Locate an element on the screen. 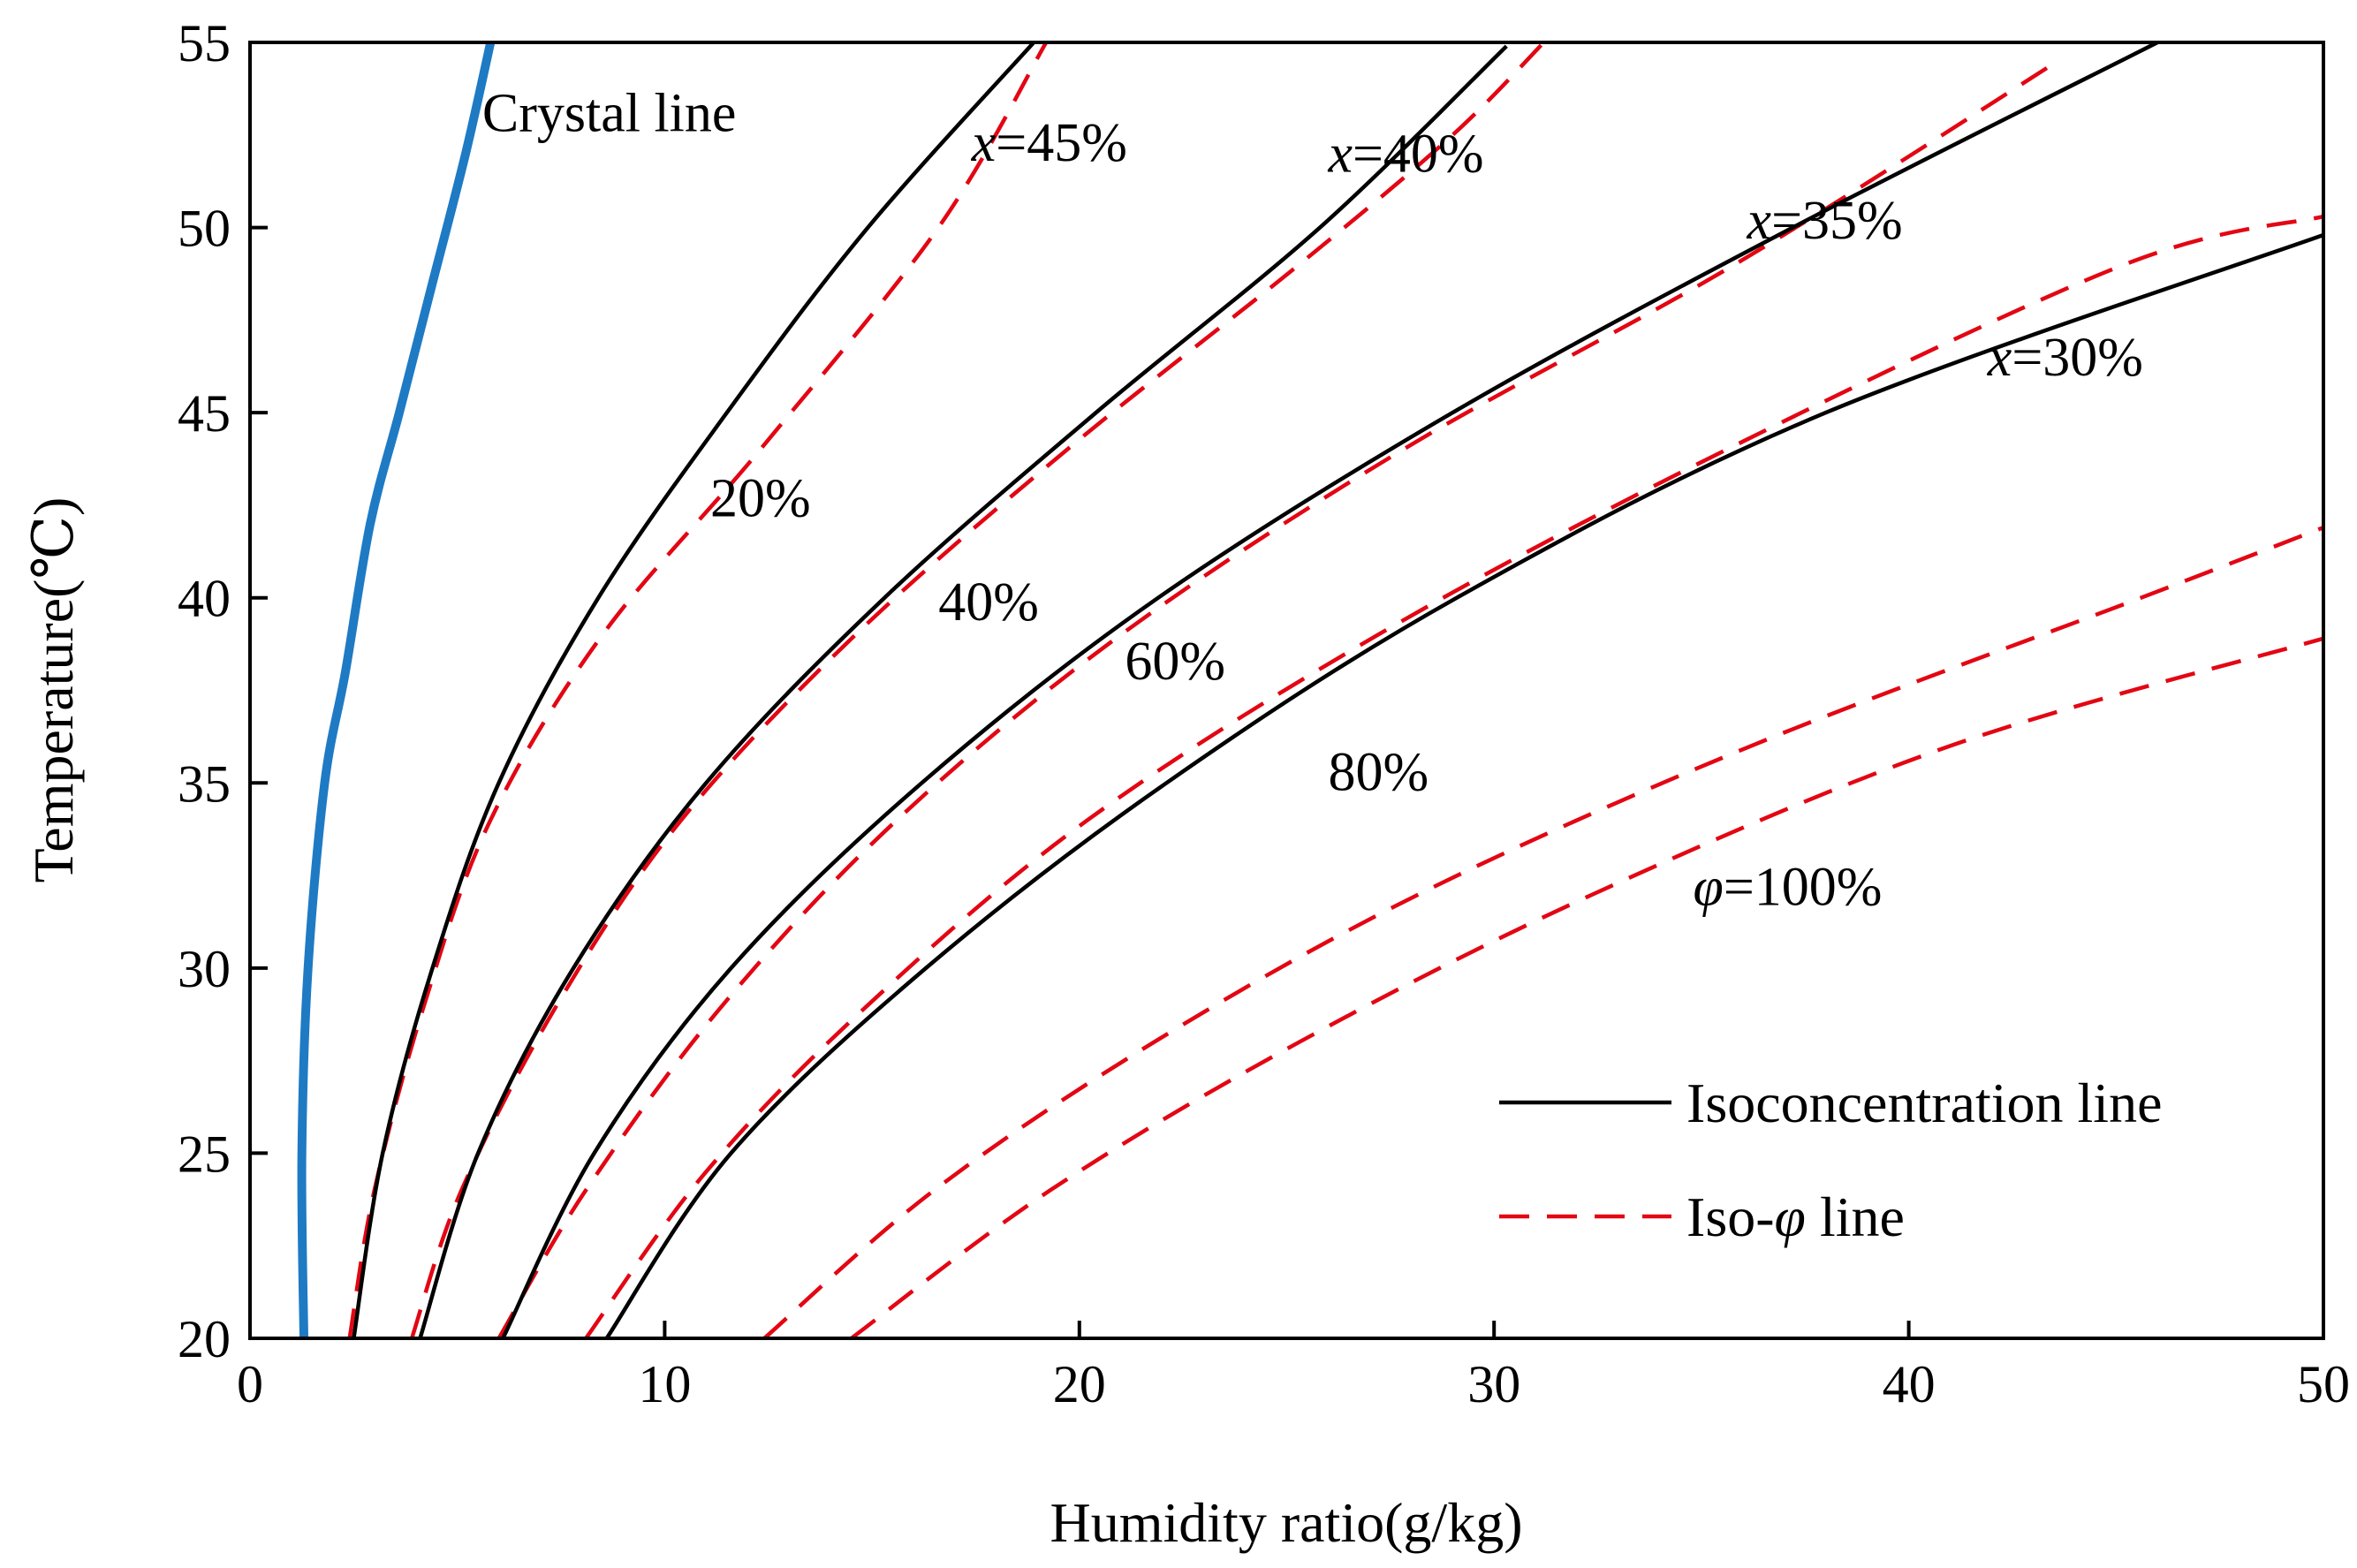 The width and height of the screenshot is (2357, 1568). curve-label-5: x=30% is located at coordinates (2065, 358).